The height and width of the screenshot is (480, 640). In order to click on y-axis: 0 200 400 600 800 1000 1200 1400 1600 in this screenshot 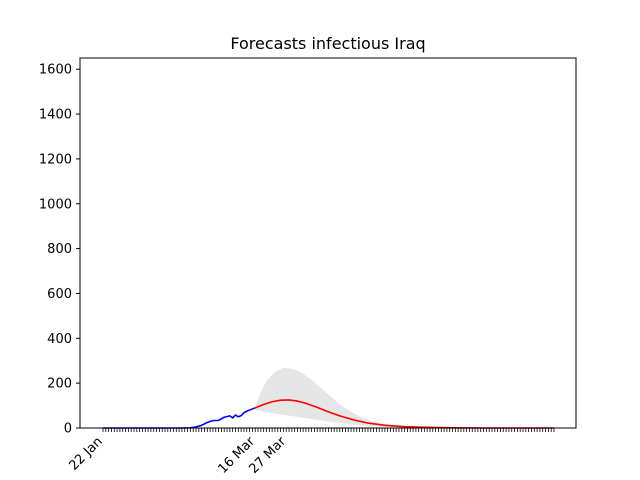, I will do `click(59, 250)`.